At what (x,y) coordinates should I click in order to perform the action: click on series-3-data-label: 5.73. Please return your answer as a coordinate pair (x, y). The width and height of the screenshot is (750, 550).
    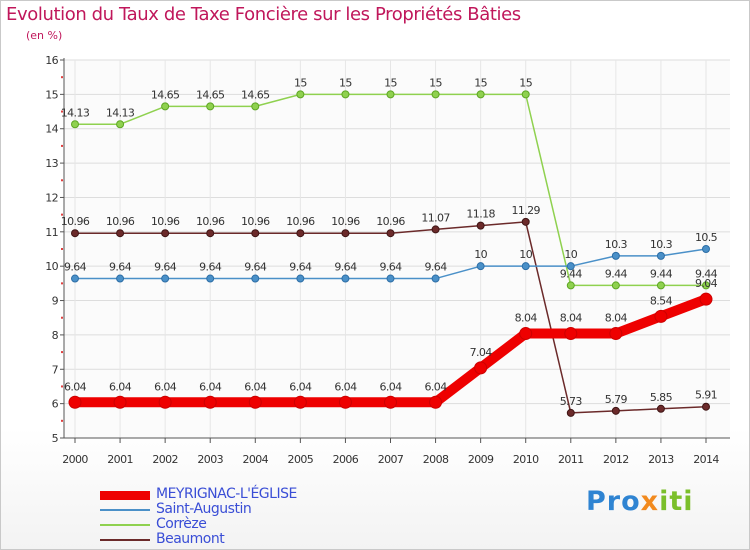
    Looking at the image, I should click on (571, 401).